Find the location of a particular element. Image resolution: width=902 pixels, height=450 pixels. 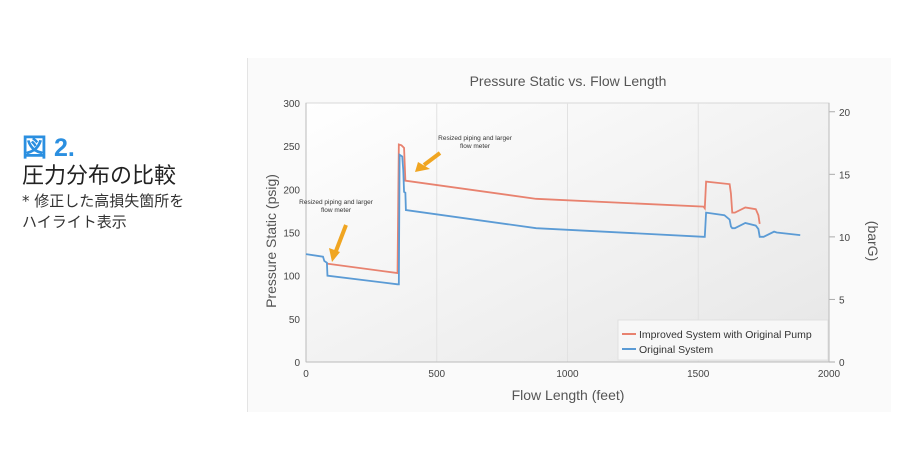

series-line-improved is located at coordinates (543, 209).